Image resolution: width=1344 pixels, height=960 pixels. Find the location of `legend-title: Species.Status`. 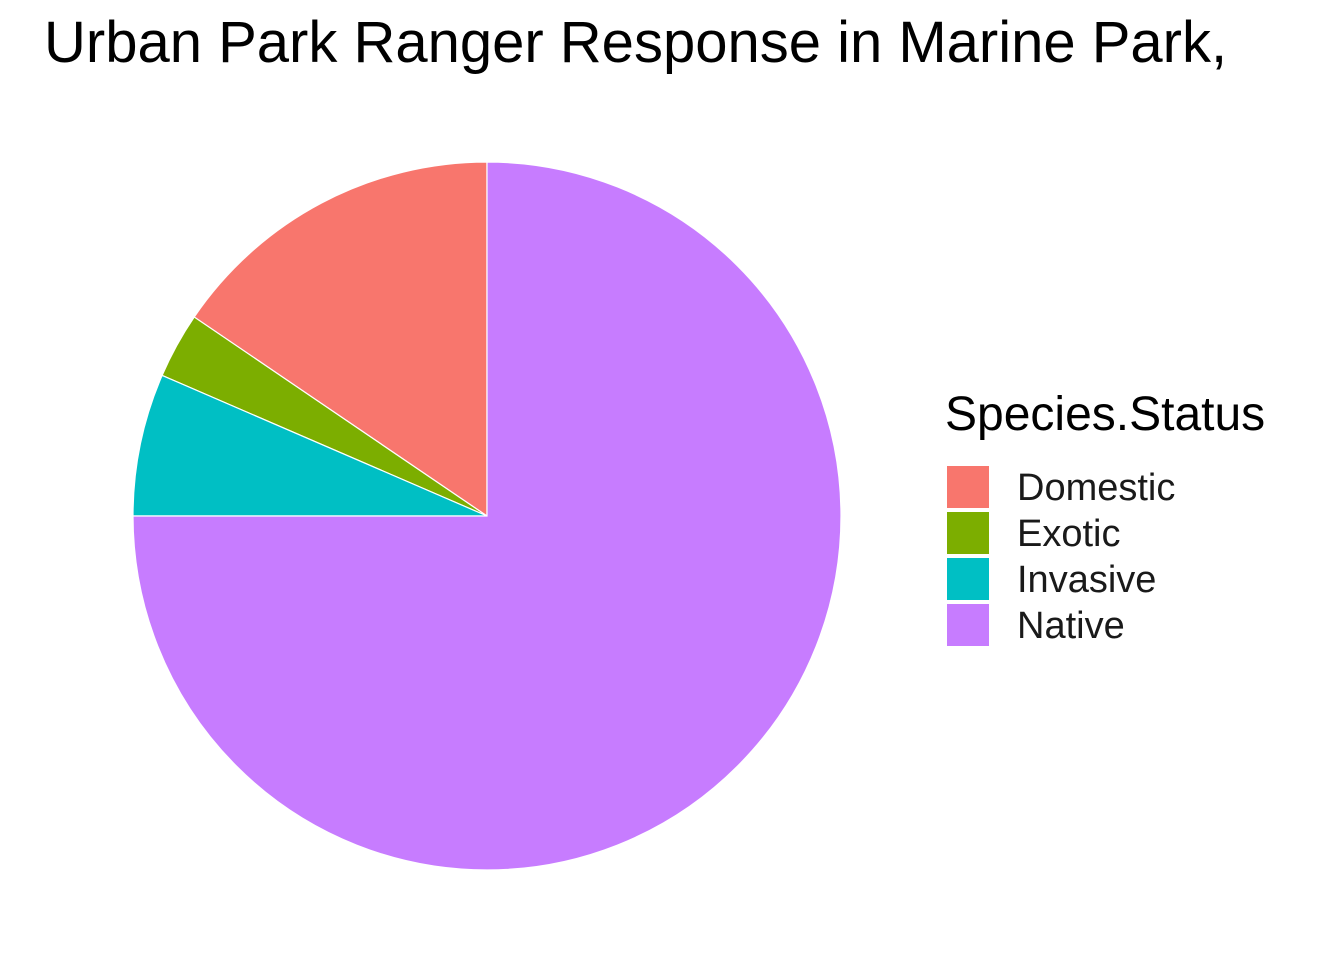

legend-title: Species.Status is located at coordinates (1105, 414).